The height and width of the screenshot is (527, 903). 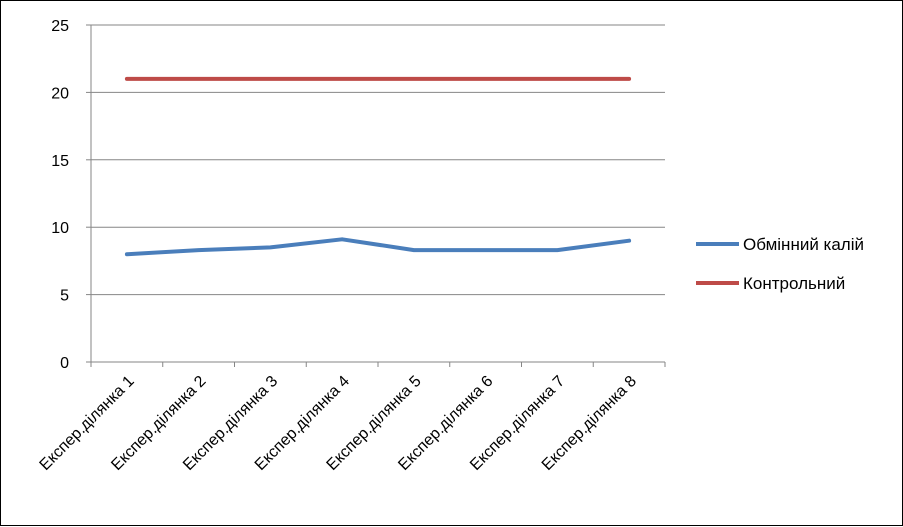 I want to click on y-tick-label: 15, so click(x=60, y=161).